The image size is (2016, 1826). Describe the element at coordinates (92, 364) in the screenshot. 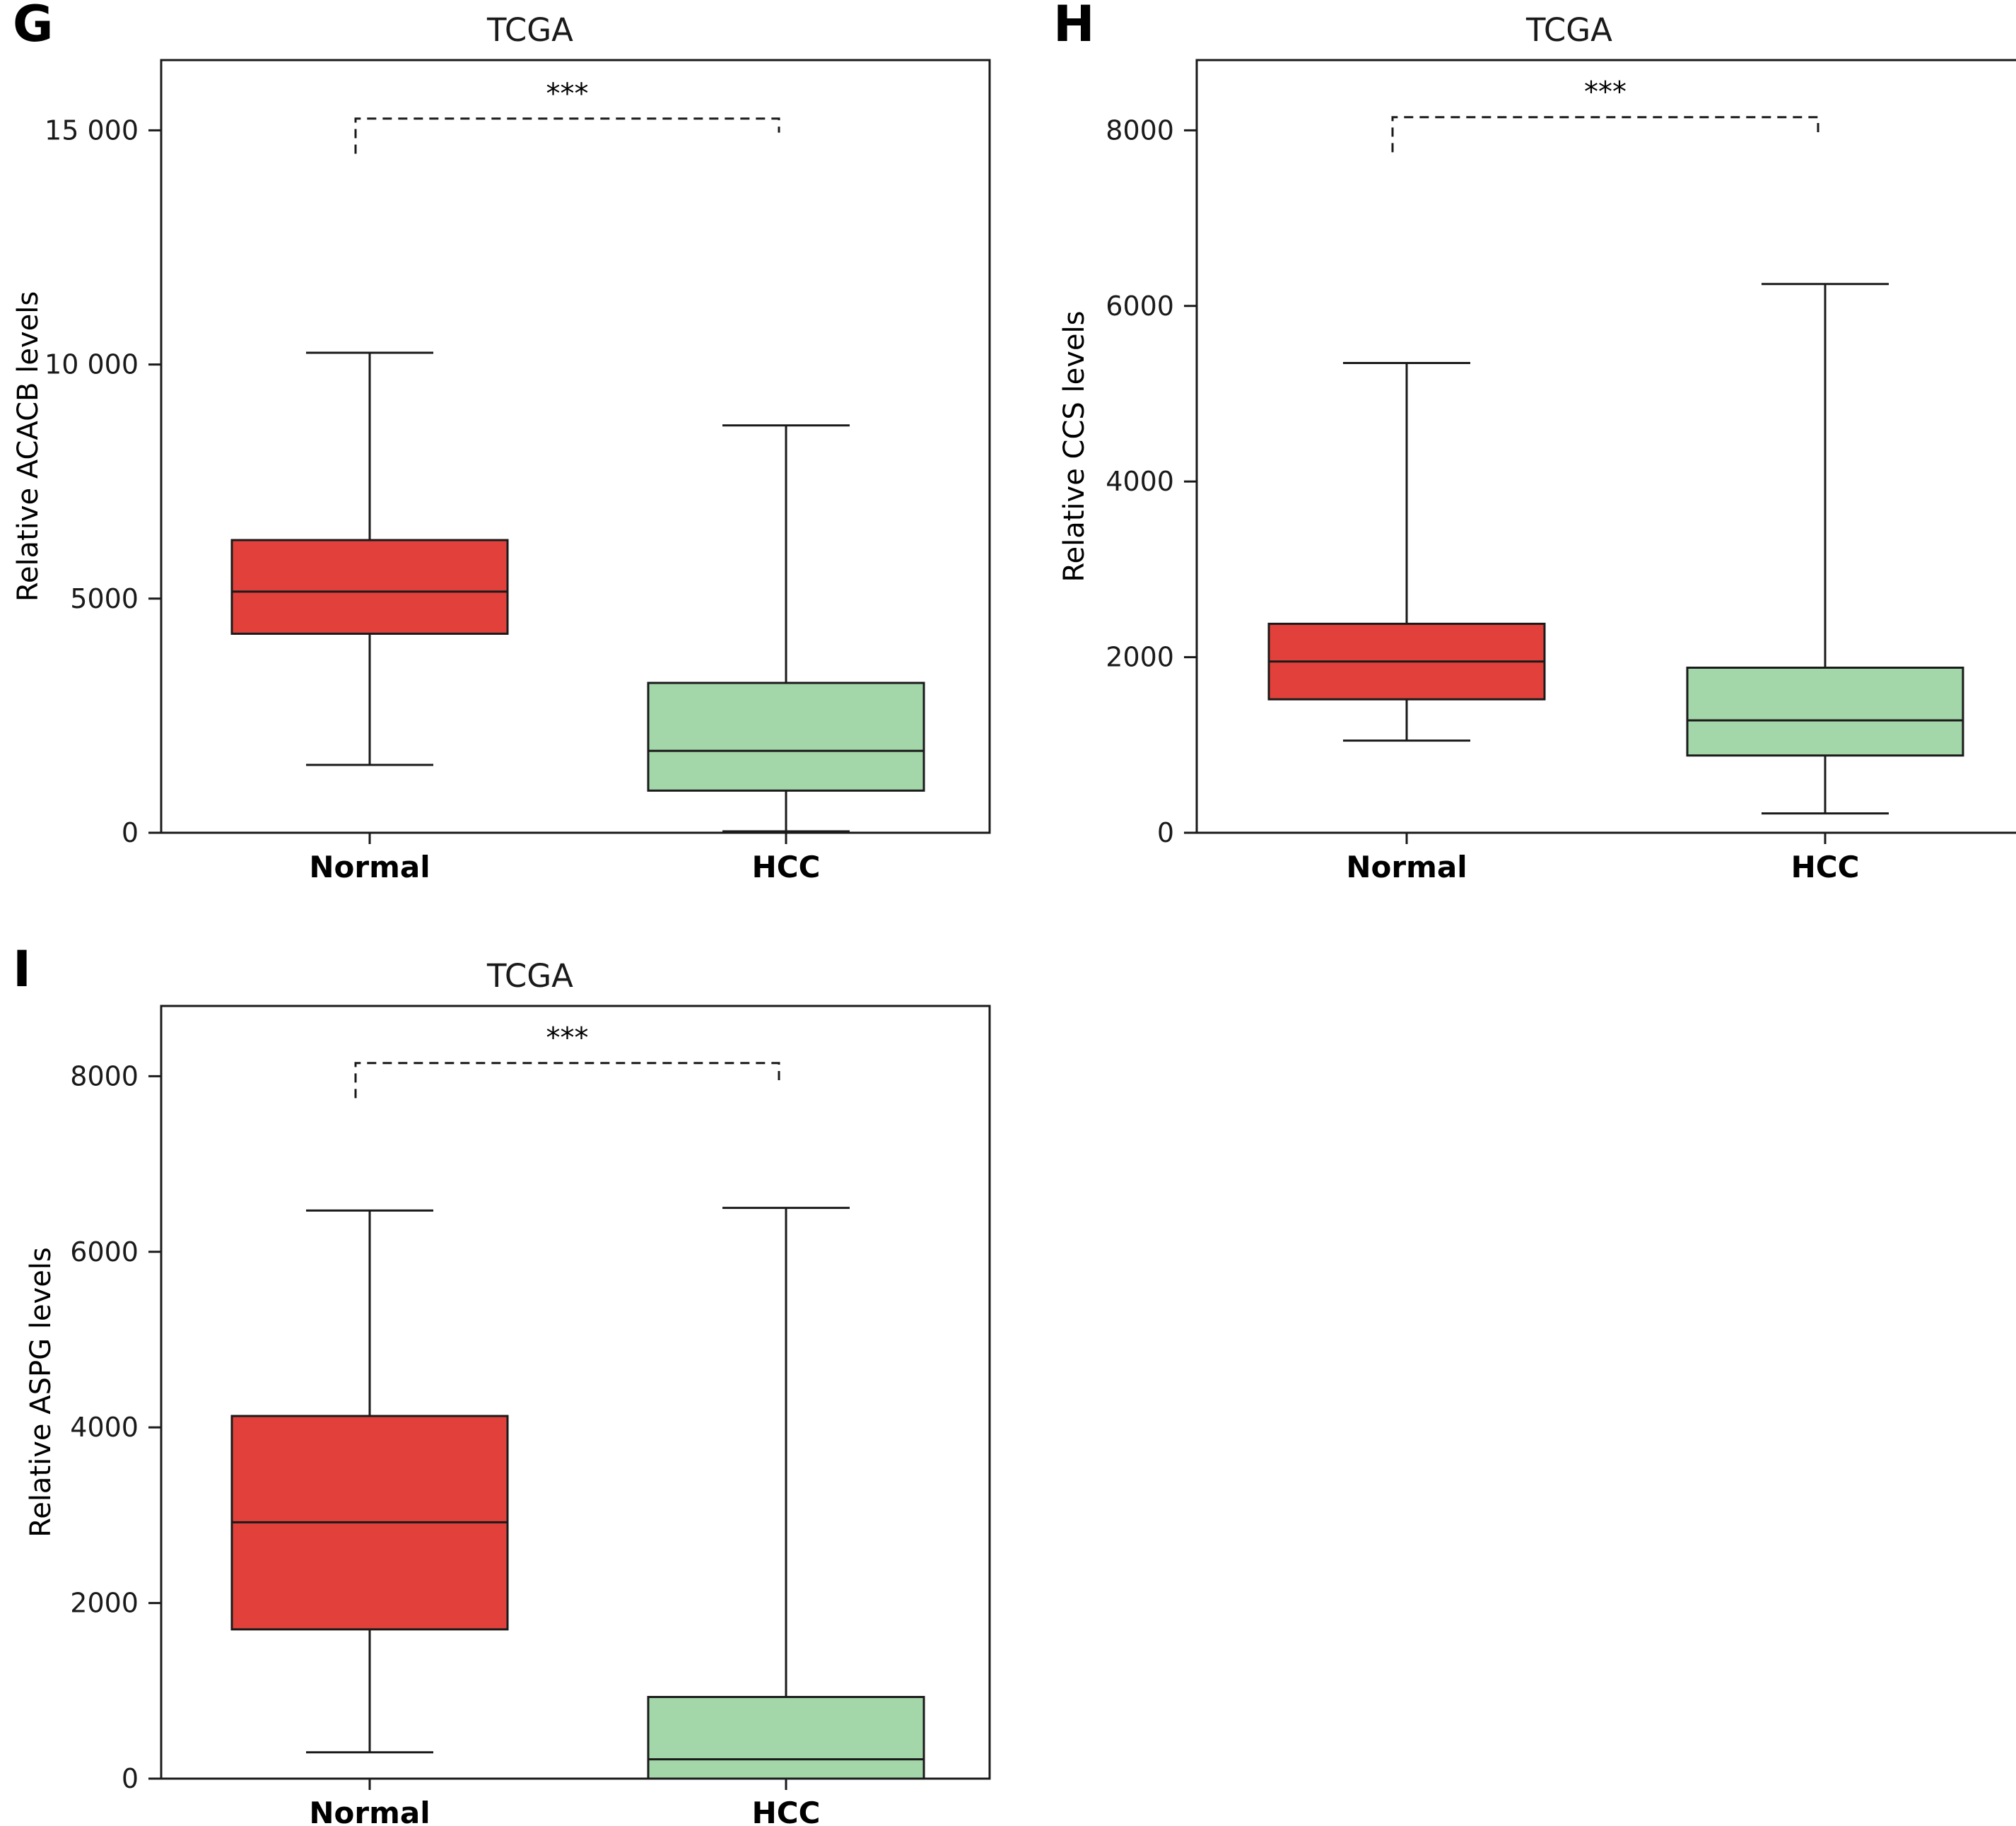

I see `y-tick-label: 10 000` at that location.